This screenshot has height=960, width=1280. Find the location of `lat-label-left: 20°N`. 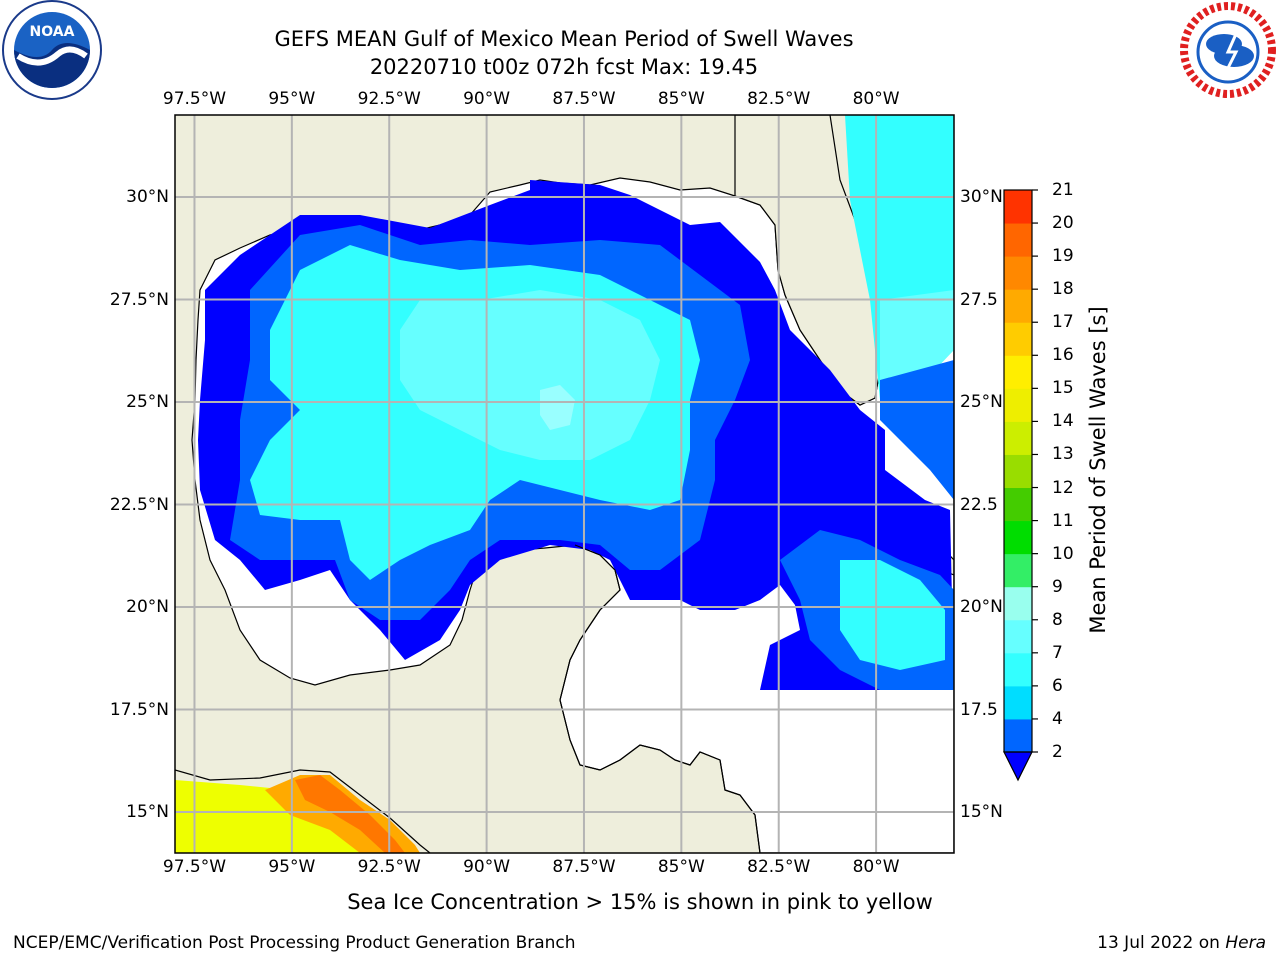

lat-label-left: 20°N is located at coordinates (147, 607).